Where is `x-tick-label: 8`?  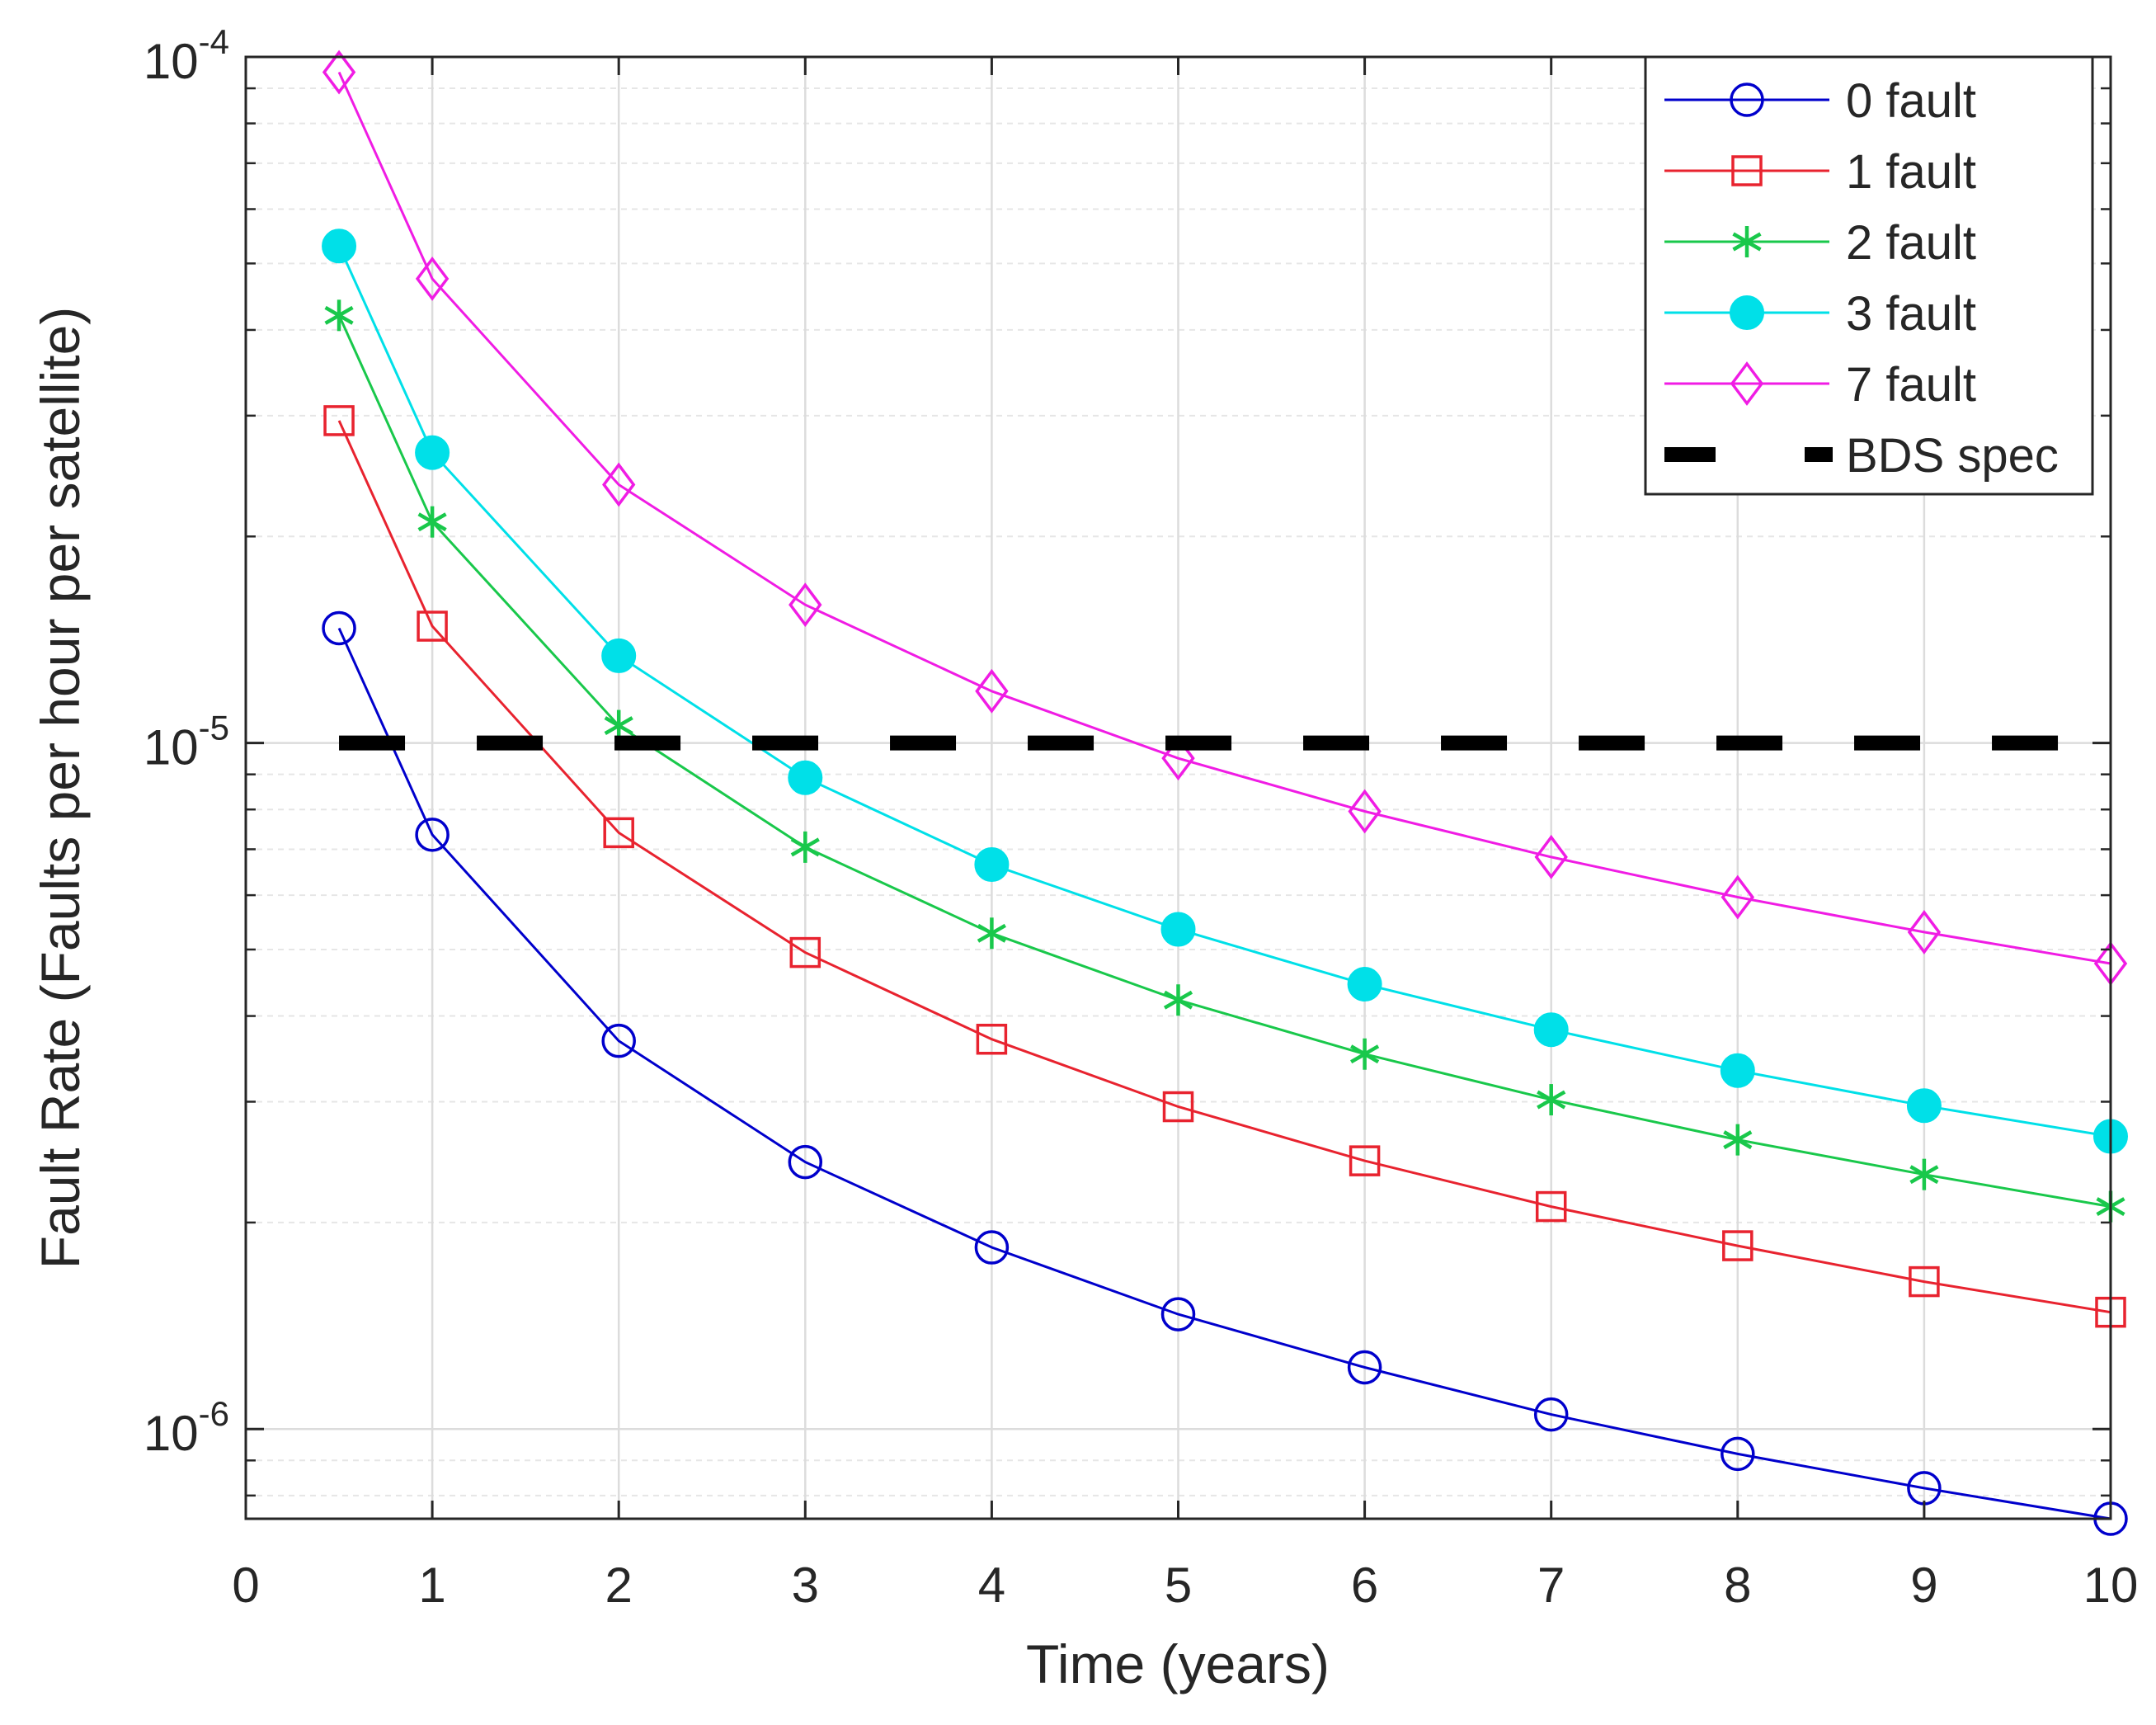 x-tick-label: 8 is located at coordinates (1737, 1585).